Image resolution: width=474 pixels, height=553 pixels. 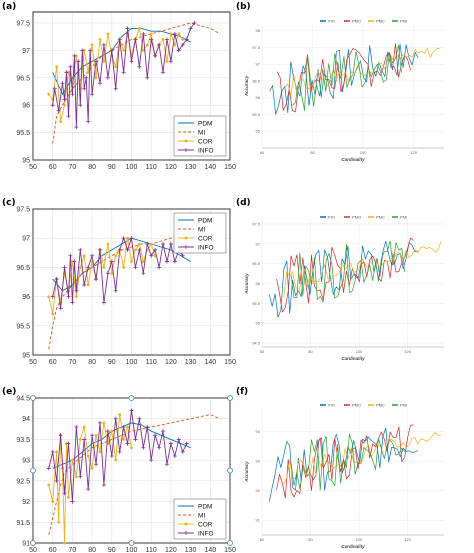 What do you see at coordinates (121, 61) in the screenshot?
I see `series-line-pdm` at bounding box center [121, 61].